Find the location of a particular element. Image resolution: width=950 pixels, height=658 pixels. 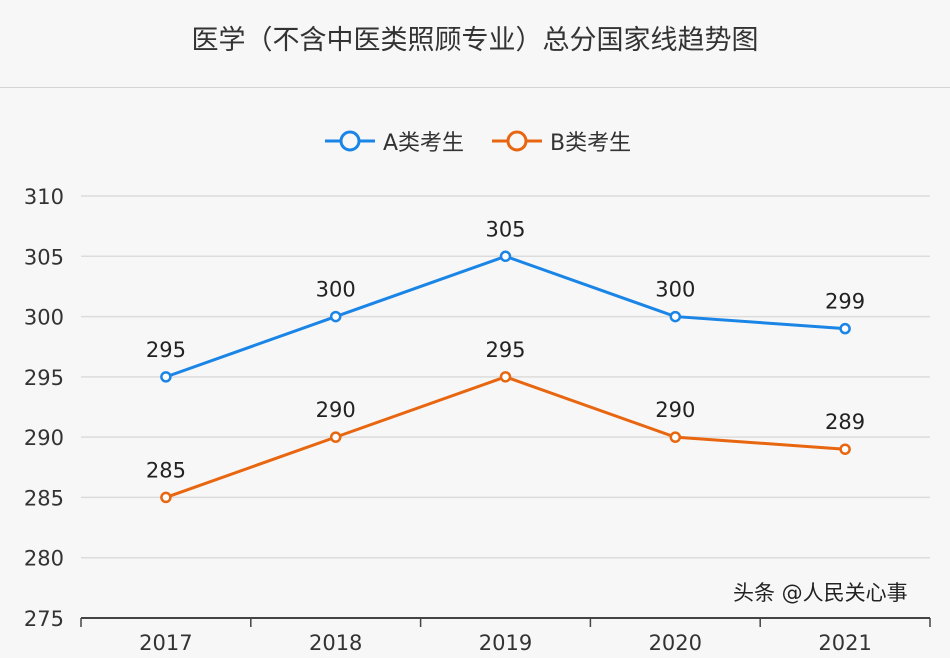

y-tick-label: 280 is located at coordinates (44, 559).